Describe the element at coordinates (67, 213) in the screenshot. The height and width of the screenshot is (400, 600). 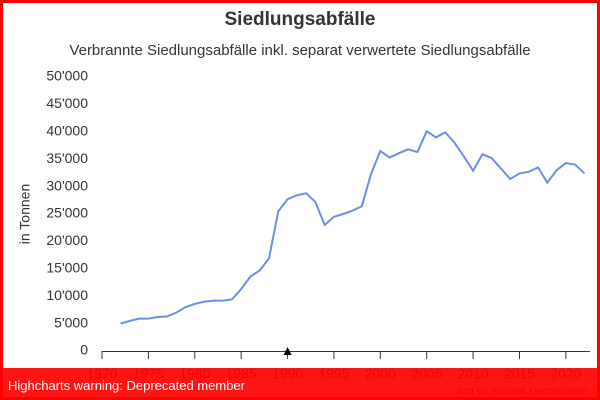
I see `y-tick-label: 25'000` at that location.